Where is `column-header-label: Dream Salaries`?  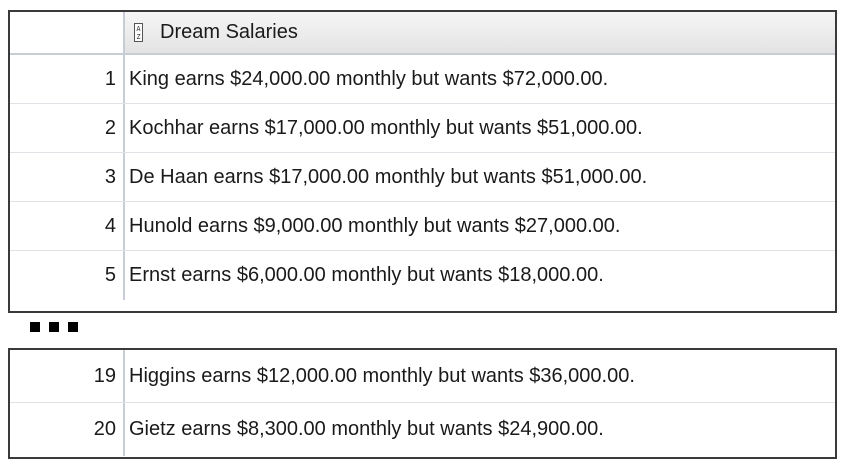
column-header-label: Dream Salaries is located at coordinates (229, 32).